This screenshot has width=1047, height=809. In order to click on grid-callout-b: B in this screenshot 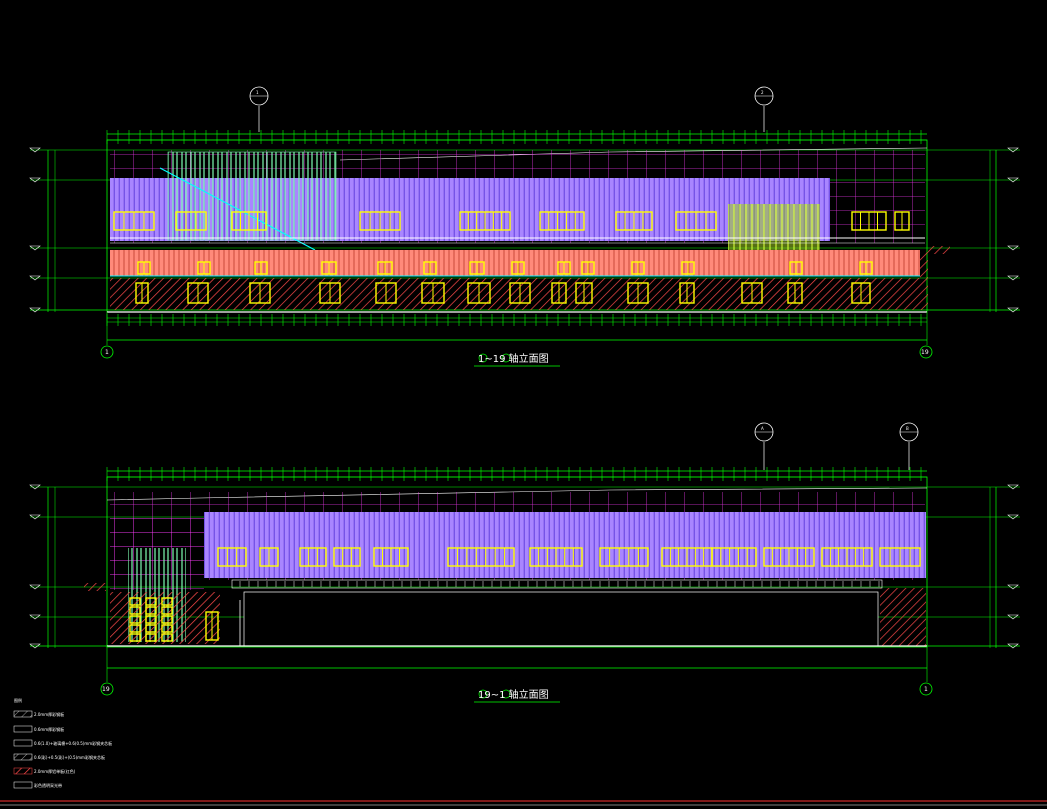, I will do `click(909, 446)`.